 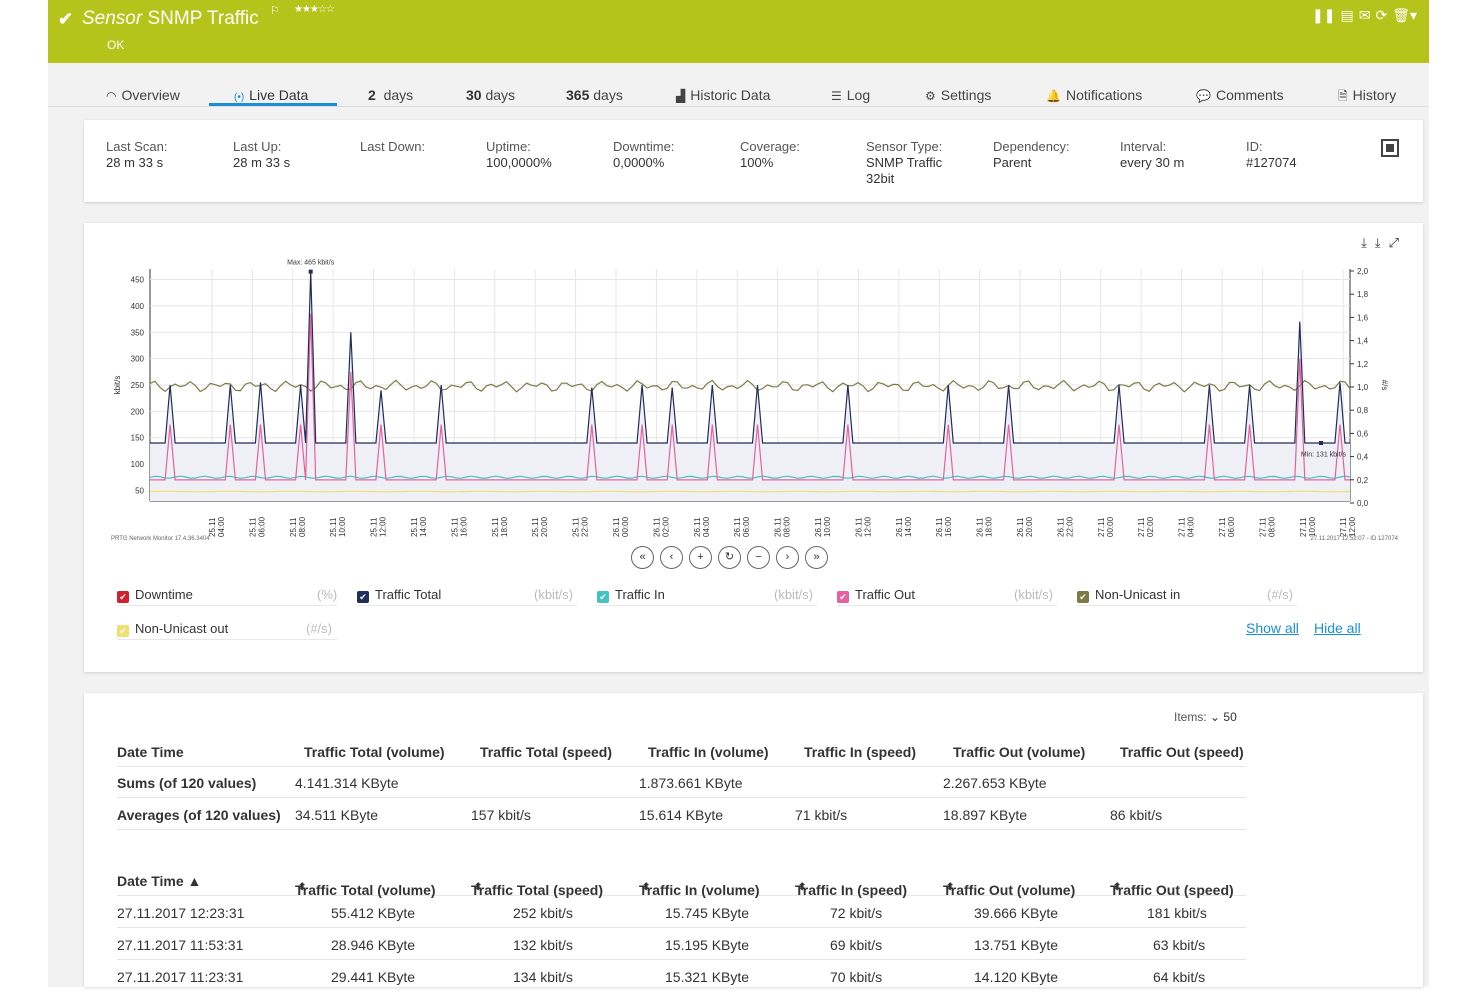 What do you see at coordinates (314, 9) in the screenshot?
I see `priority-stars: ★★★☆☆` at bounding box center [314, 9].